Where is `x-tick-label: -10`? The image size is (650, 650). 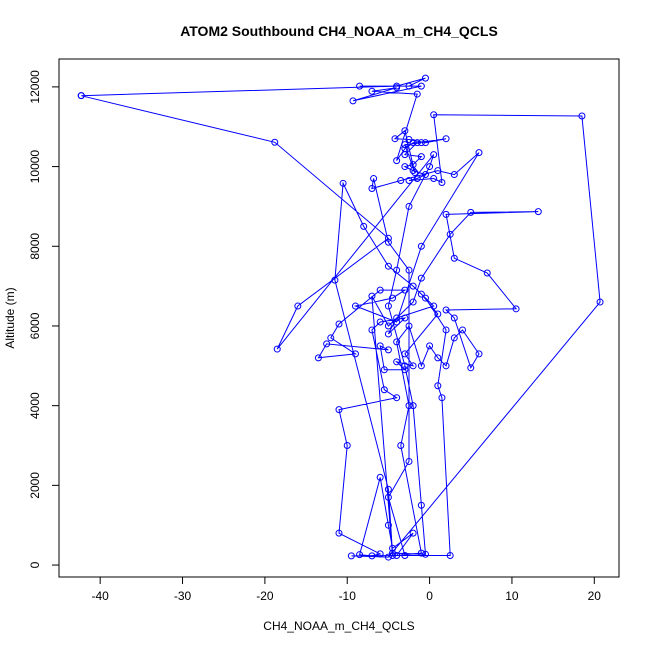
x-tick-label: -10 is located at coordinates (348, 596).